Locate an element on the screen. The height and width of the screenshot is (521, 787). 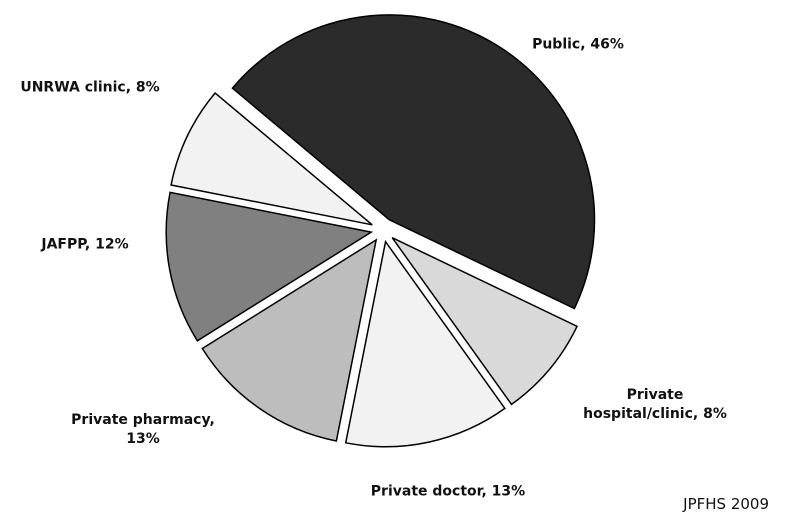
slice-label: Private hospital/clinic, 8% is located at coordinates (655, 404).